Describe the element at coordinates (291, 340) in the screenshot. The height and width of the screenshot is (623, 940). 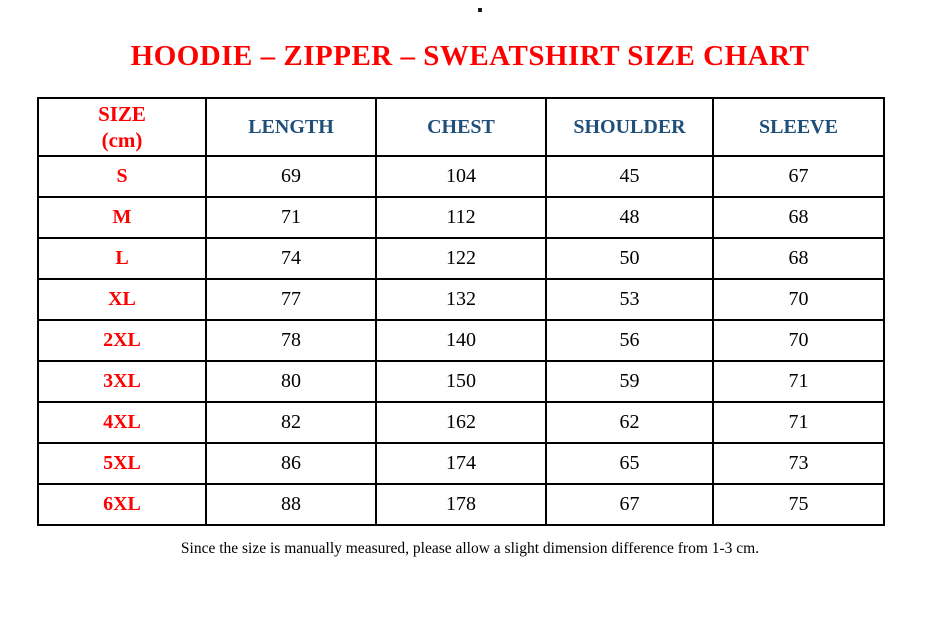
I see `length-cell: 78` at that location.